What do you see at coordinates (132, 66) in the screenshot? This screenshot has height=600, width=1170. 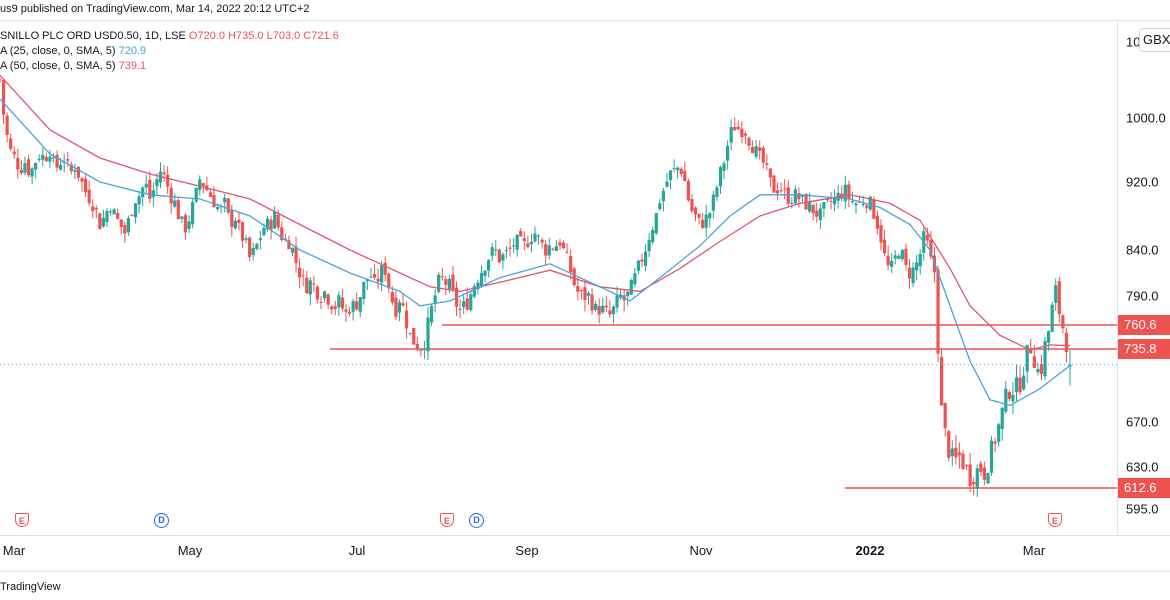 I see `ma50-value: 739.1` at bounding box center [132, 66].